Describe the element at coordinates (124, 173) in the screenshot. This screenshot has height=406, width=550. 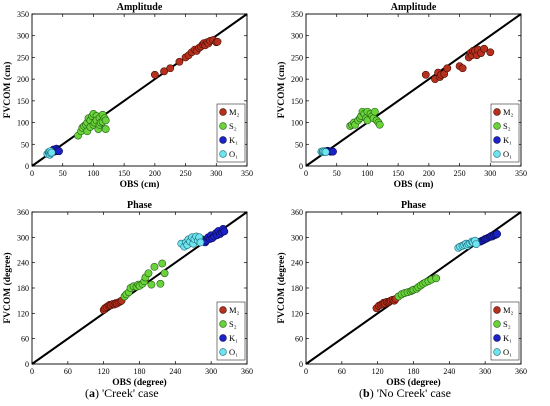
I see `x-tick-label: 150` at that location.